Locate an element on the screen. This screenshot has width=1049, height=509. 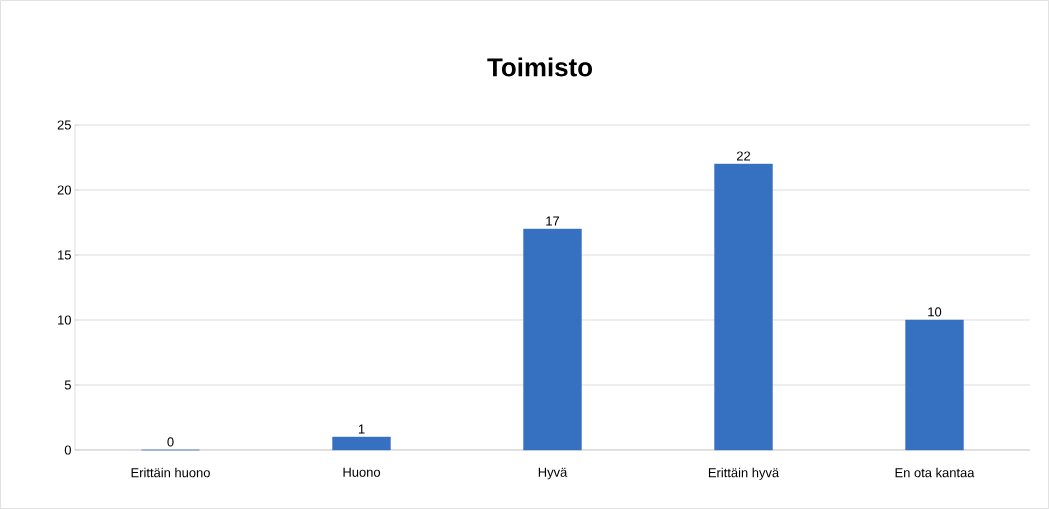
x-tick-label: Huono is located at coordinates (362, 472).